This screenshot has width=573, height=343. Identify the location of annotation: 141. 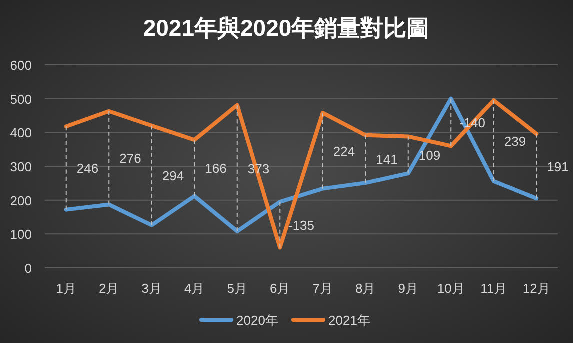
(387, 160).